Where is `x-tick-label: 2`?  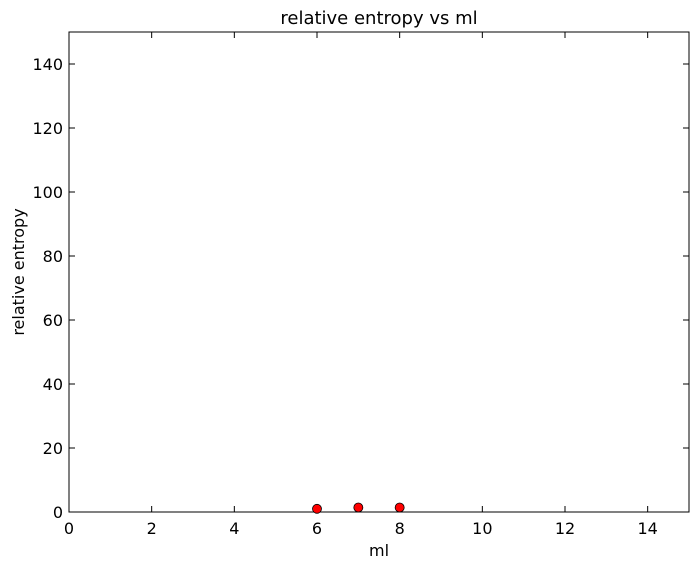
x-tick-label: 2 is located at coordinates (152, 528).